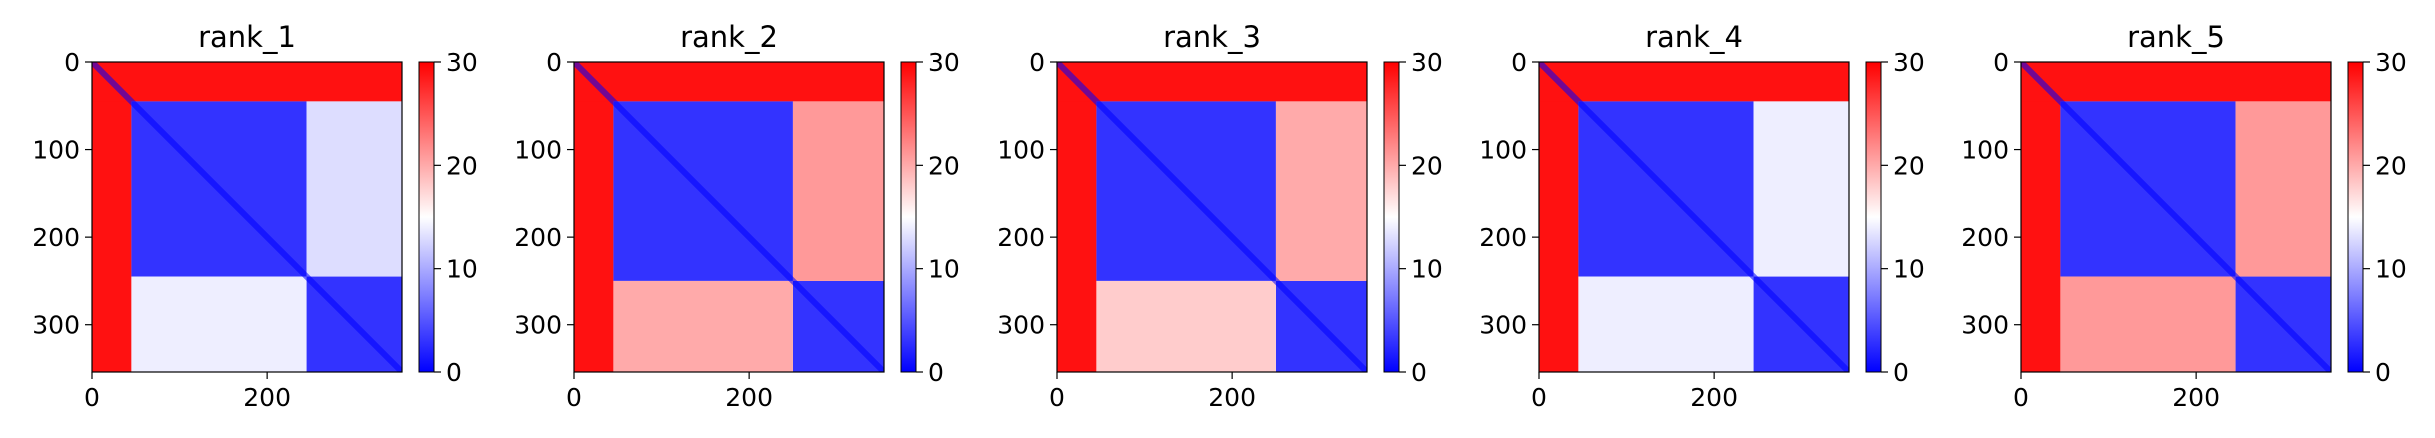 This screenshot has height=438, width=2435. Describe the element at coordinates (1694, 37) in the screenshot. I see `panel-title: rank_4` at that location.